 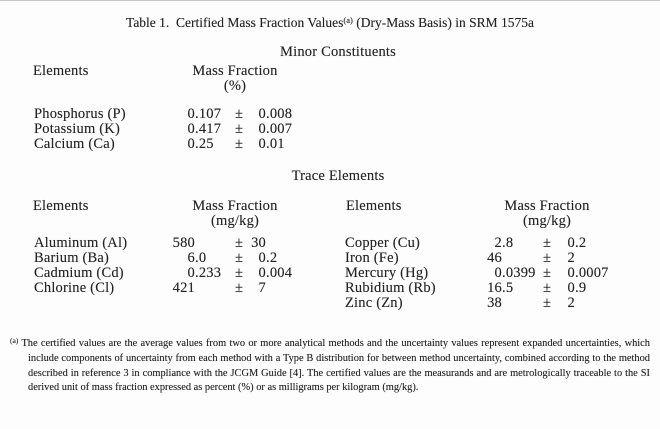 What do you see at coordinates (14, 340) in the screenshot?
I see `footnote-marker: (a)` at bounding box center [14, 340].